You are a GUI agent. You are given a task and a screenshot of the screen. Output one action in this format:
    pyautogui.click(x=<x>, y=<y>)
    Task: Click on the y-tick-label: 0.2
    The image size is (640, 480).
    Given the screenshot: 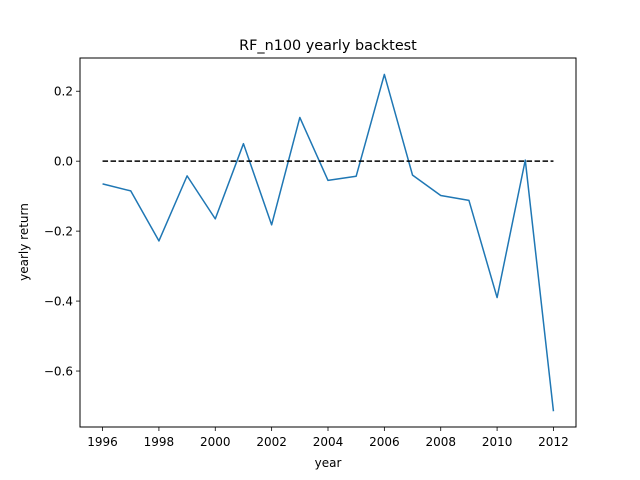 What is the action you would take?
    pyautogui.click(x=63, y=92)
    